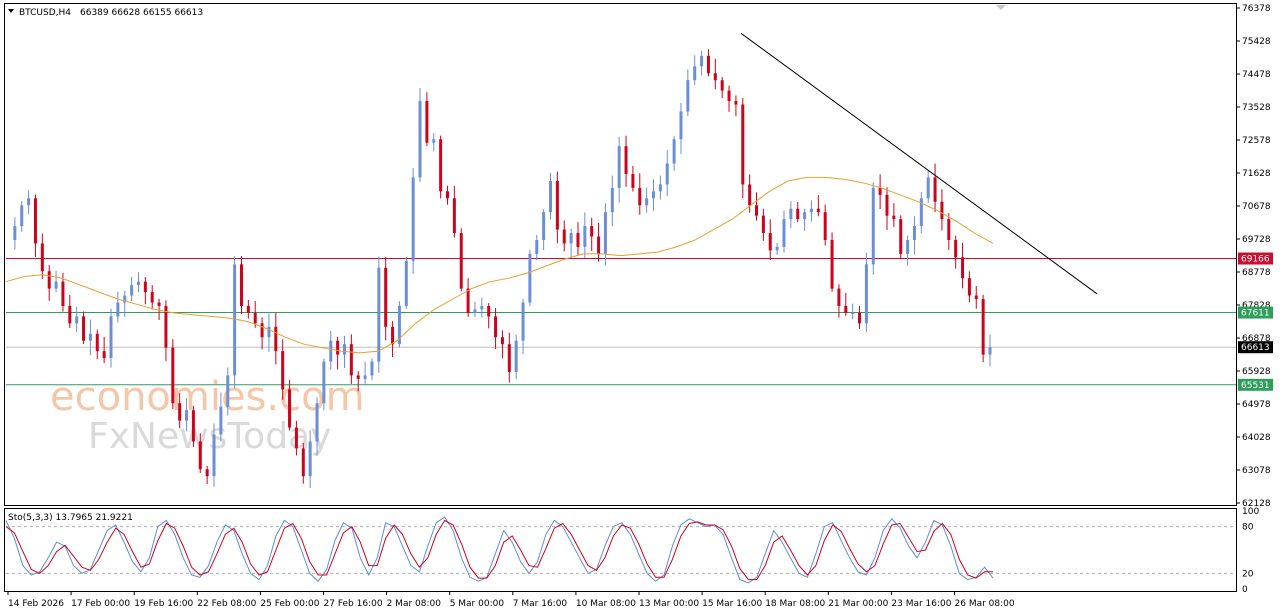  Describe the element at coordinates (1255, 386) in the screenshot. I see `level-tag-label: 65531` at that location.